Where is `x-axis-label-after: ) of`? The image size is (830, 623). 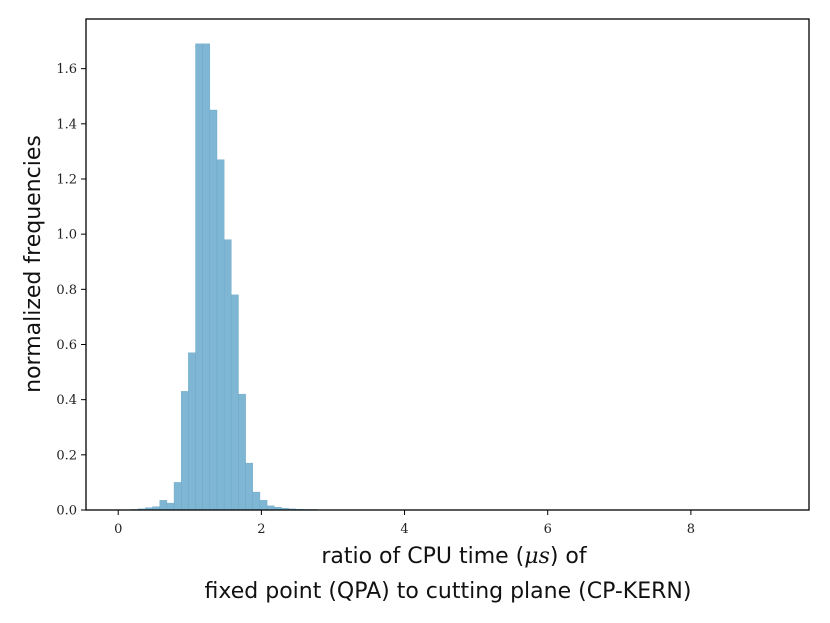 x-axis-label-after: ) of is located at coordinates (569, 556).